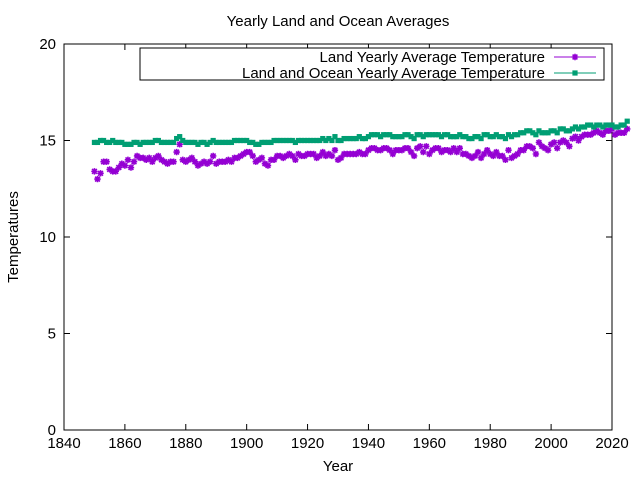  What do you see at coordinates (338, 21) in the screenshot?
I see `chart-title: Yearly Land and Ocean Averages` at bounding box center [338, 21].